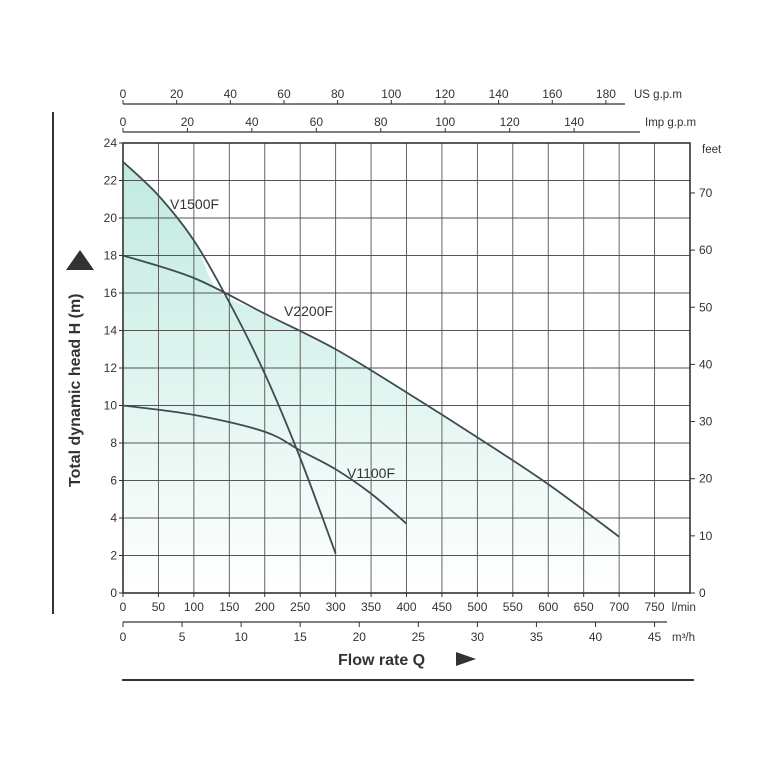  What do you see at coordinates (552, 94) in the screenshot?
I see `us-gpm-tick-label: 160` at bounding box center [552, 94].